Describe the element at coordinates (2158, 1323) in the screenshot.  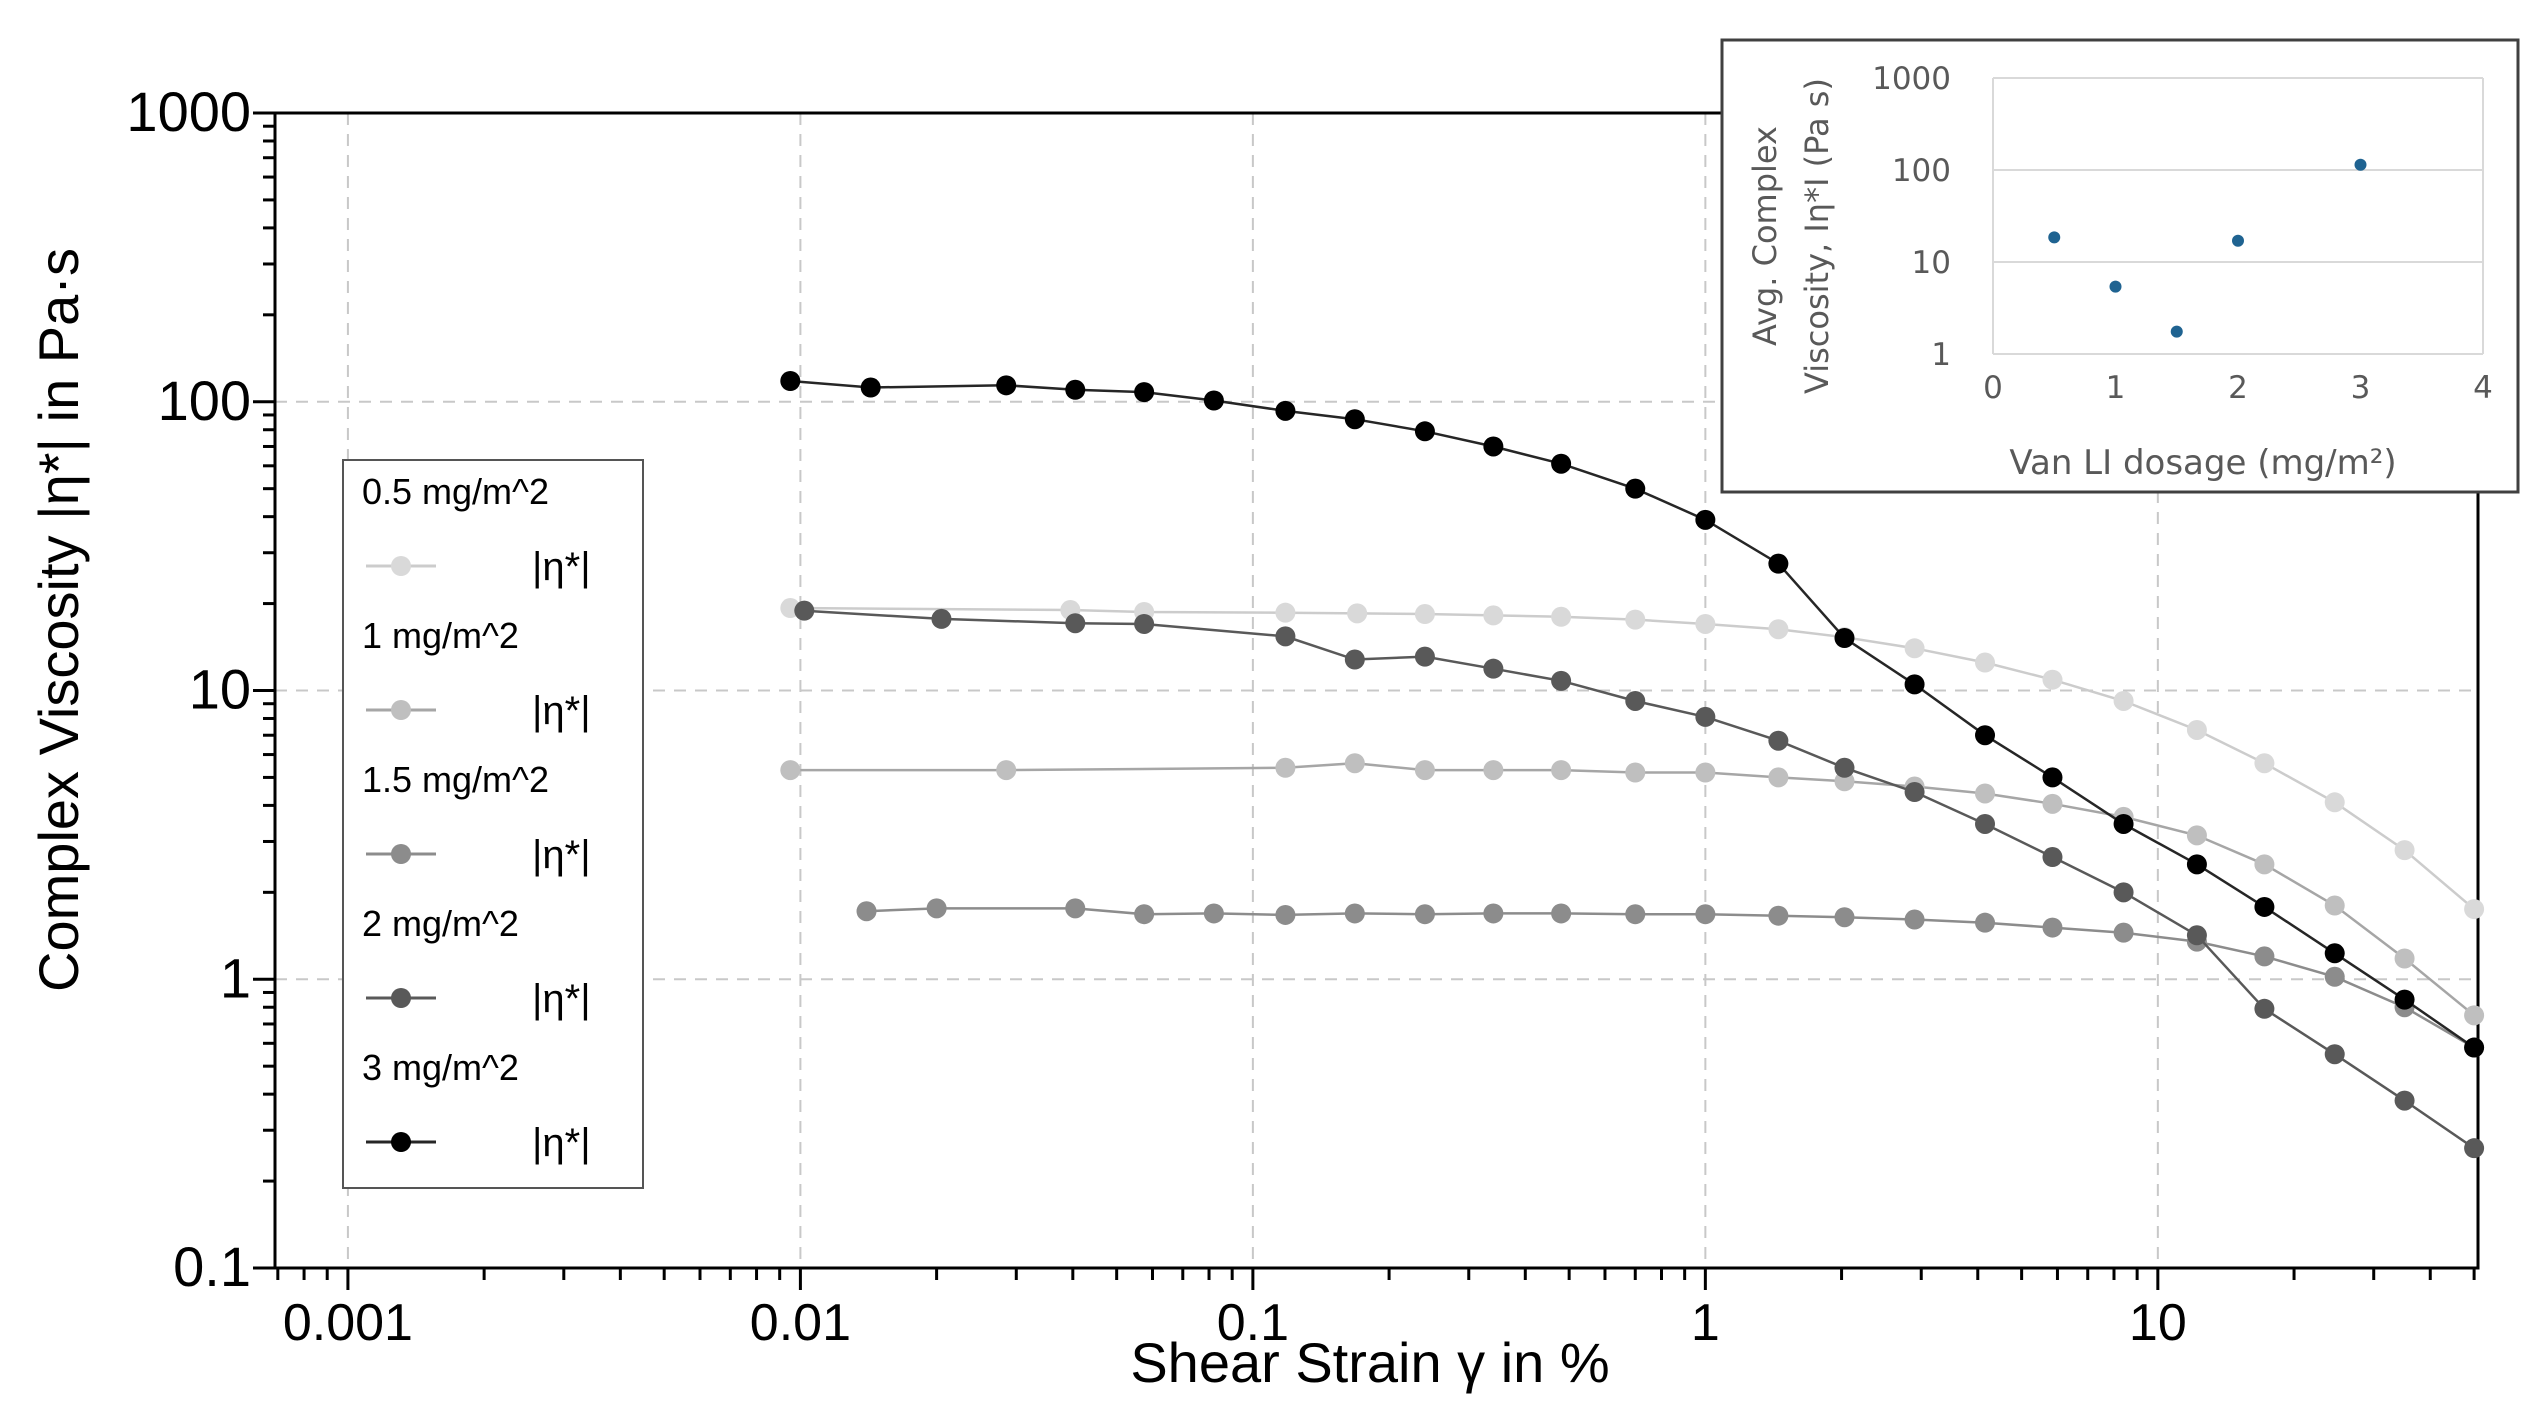
I see `x-tick-label: 10` at that location.